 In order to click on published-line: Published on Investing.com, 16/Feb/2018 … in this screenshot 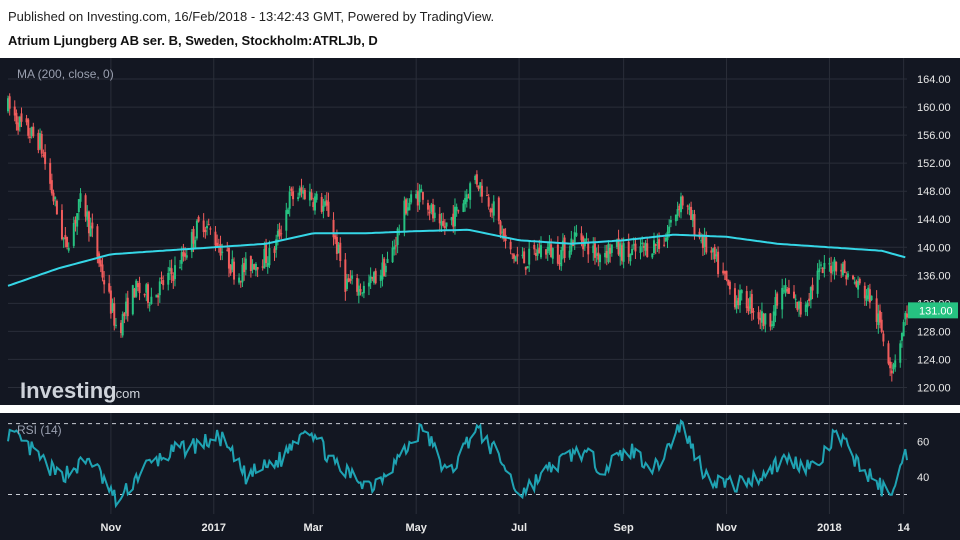, I will do `click(251, 16)`.